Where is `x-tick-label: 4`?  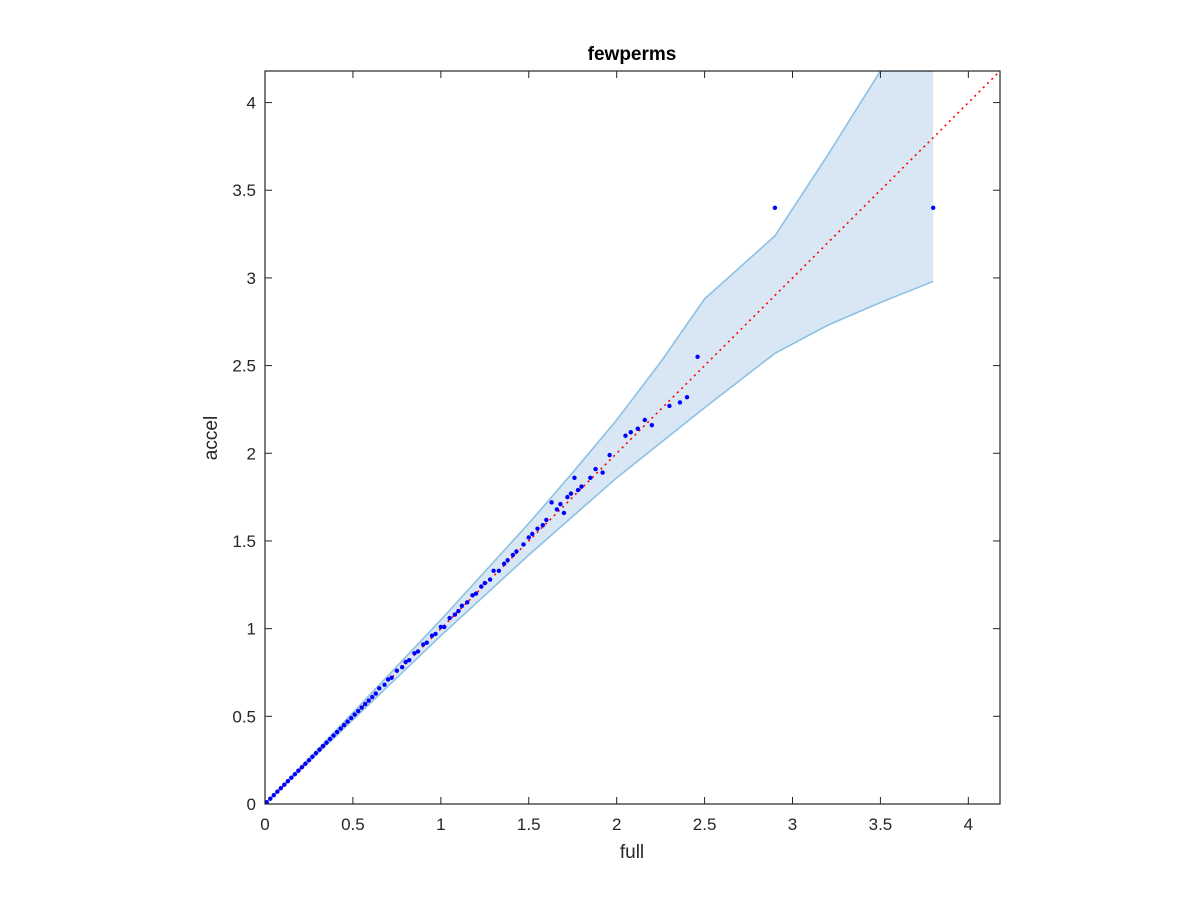 x-tick-label: 4 is located at coordinates (968, 824).